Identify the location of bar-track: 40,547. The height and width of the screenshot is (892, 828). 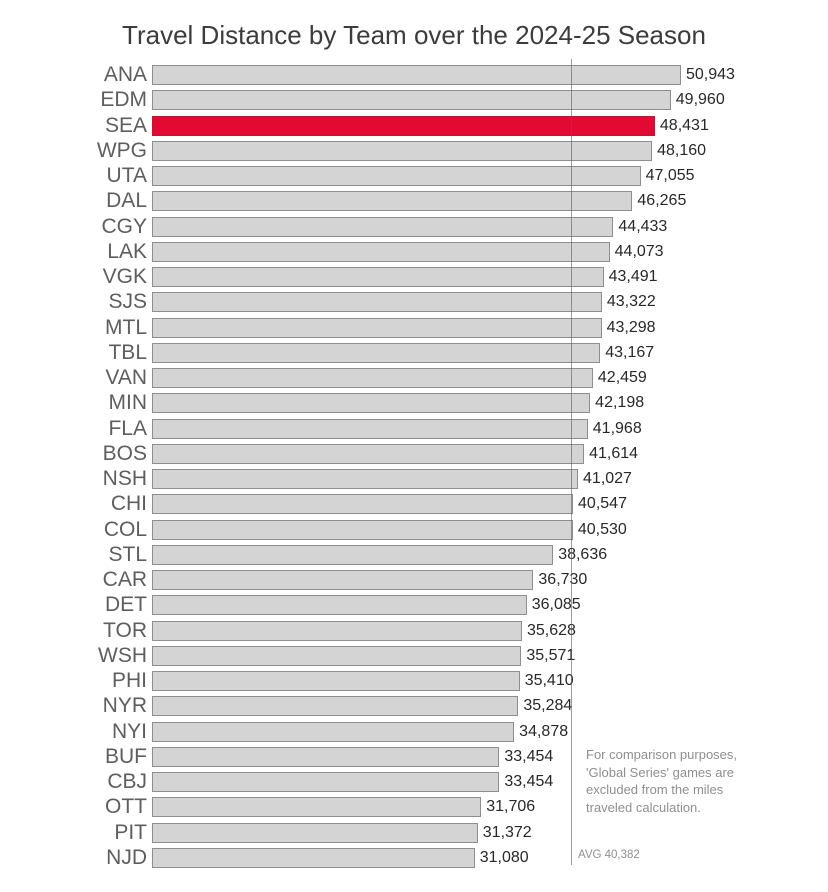
(490, 504).